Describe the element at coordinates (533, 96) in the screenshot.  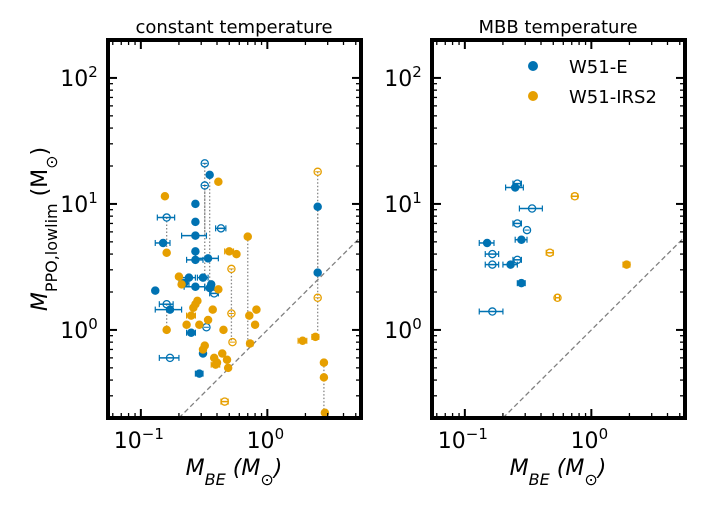
I see `legend-marker-w51-irs2` at that location.